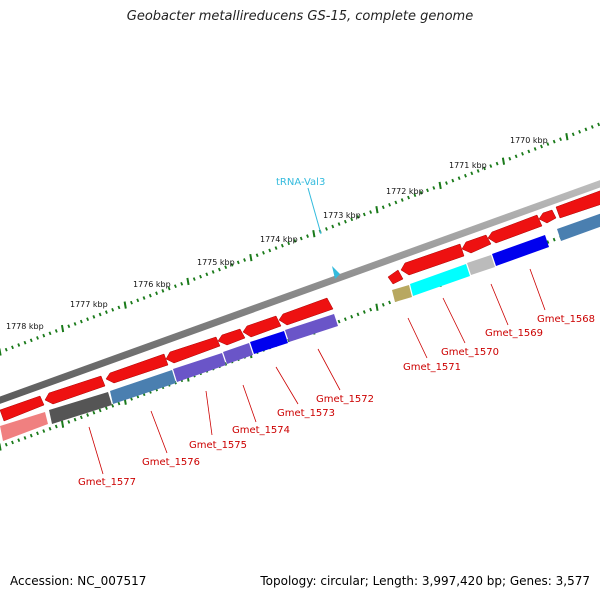 This screenshot has width=600, height=600. I want to click on tick-label-1772: 1772 kbp, so click(405, 191).